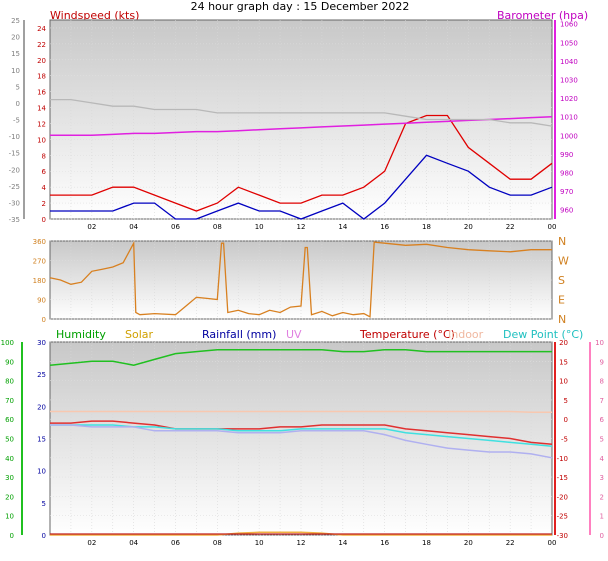 The image size is (608, 561). What do you see at coordinates (44, 320) in the screenshot?
I see `direction-tick-label: 0` at bounding box center [44, 320].